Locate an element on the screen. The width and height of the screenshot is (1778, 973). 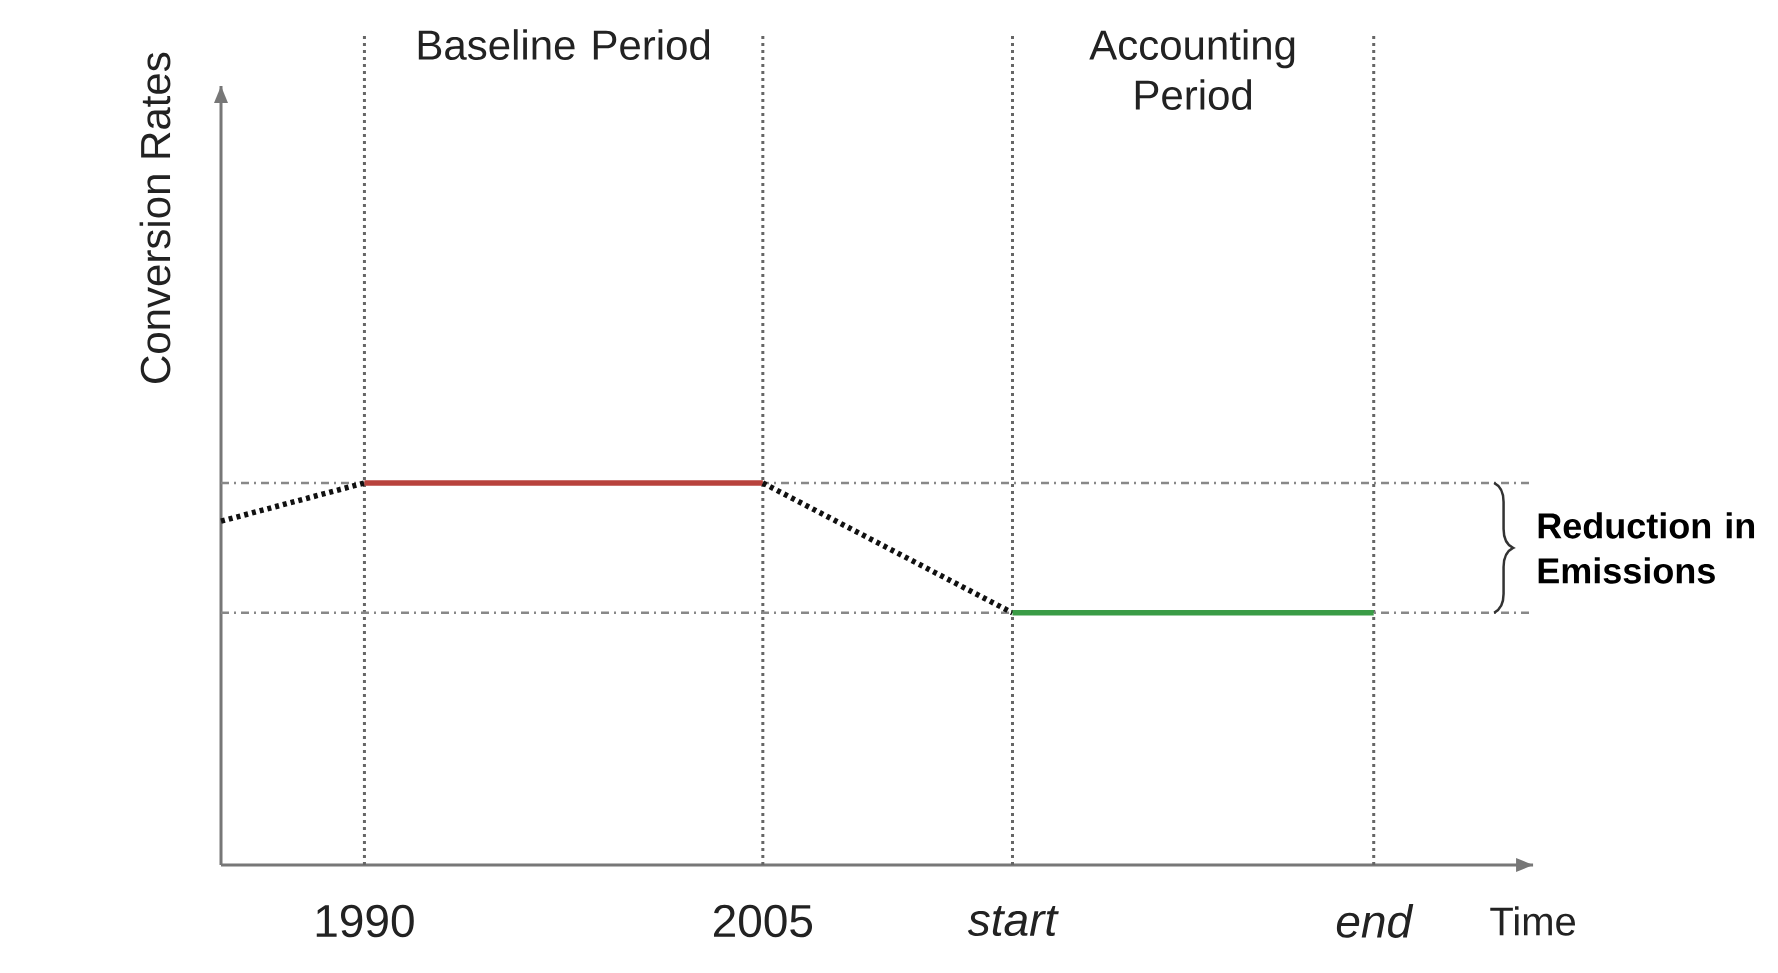
x-tick-label: end is located at coordinates (1375, 921).